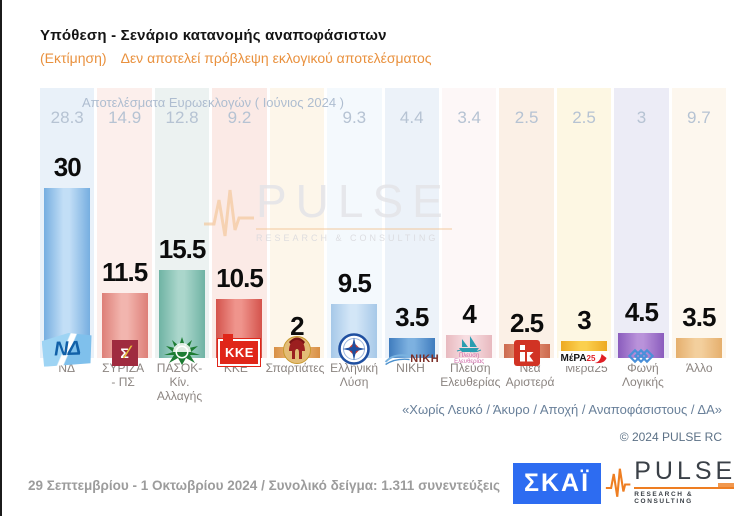 The image size is (734, 516). I want to click on euro-result-value: 4.4, so click(411, 117).